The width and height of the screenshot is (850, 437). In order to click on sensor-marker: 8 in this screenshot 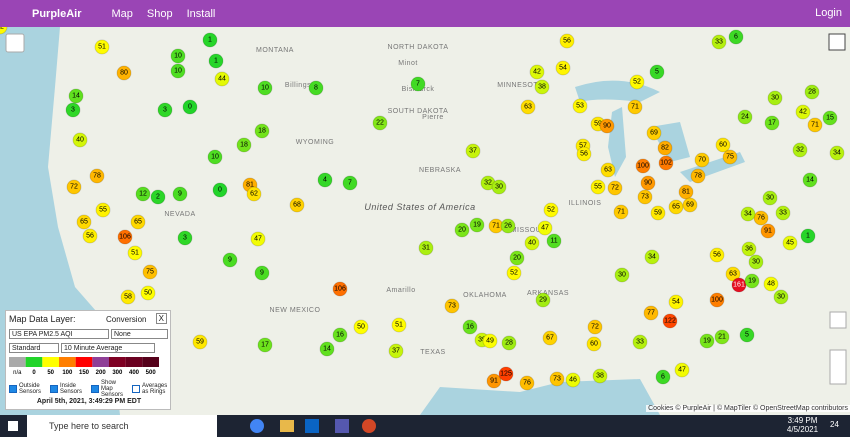, I will do `click(316, 88)`.